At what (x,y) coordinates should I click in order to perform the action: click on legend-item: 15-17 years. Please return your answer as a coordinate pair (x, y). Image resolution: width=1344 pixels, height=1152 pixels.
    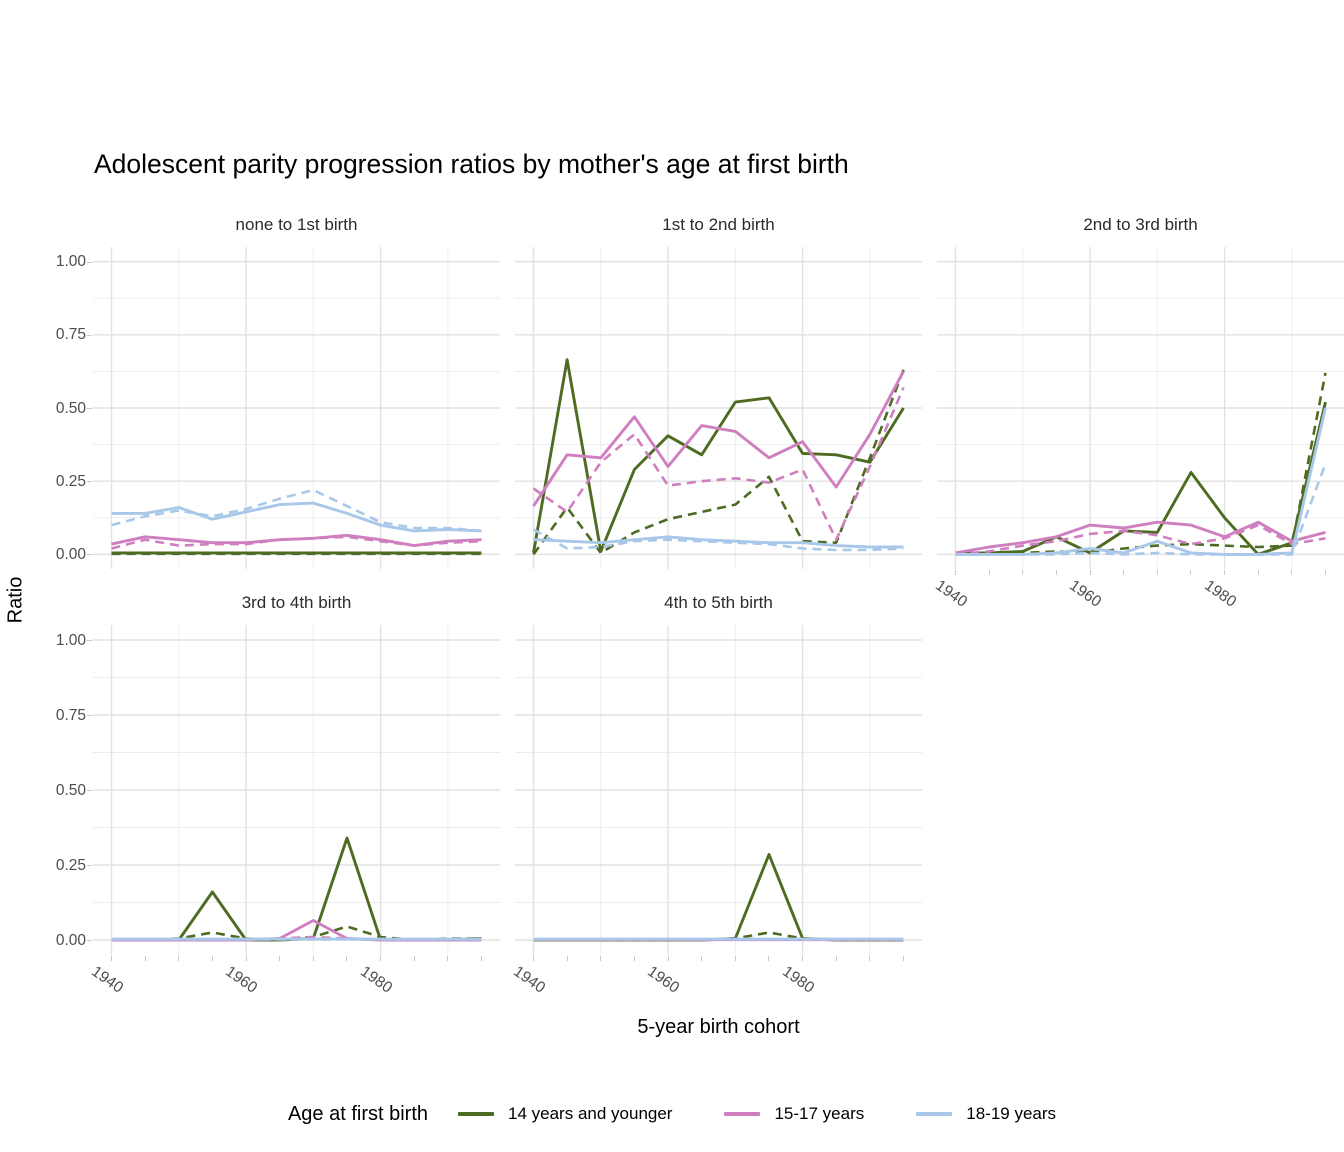
    Looking at the image, I should click on (794, 1114).